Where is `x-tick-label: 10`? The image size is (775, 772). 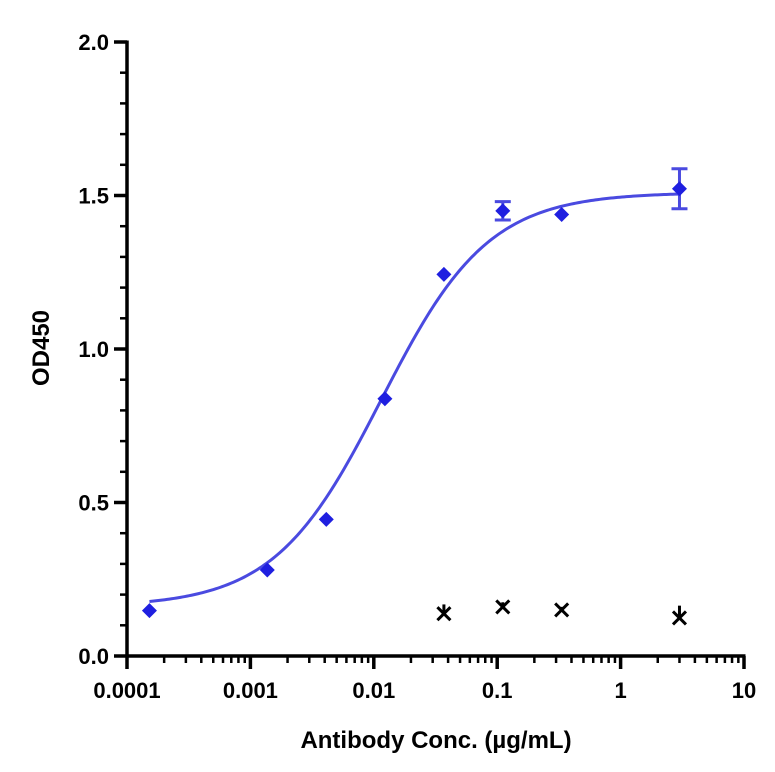
x-tick-label: 10 is located at coordinates (744, 690).